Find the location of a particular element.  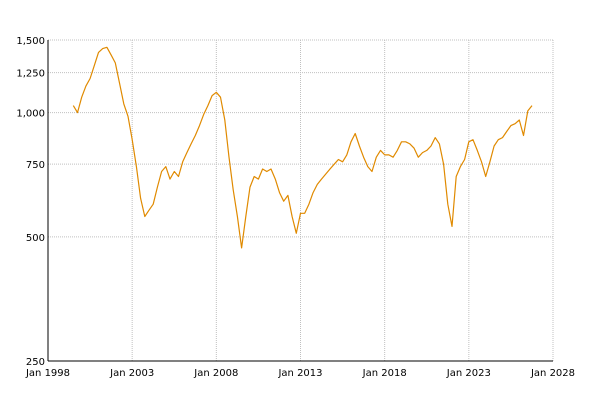

y-tick-label: 1,250 is located at coordinates (30, 74).